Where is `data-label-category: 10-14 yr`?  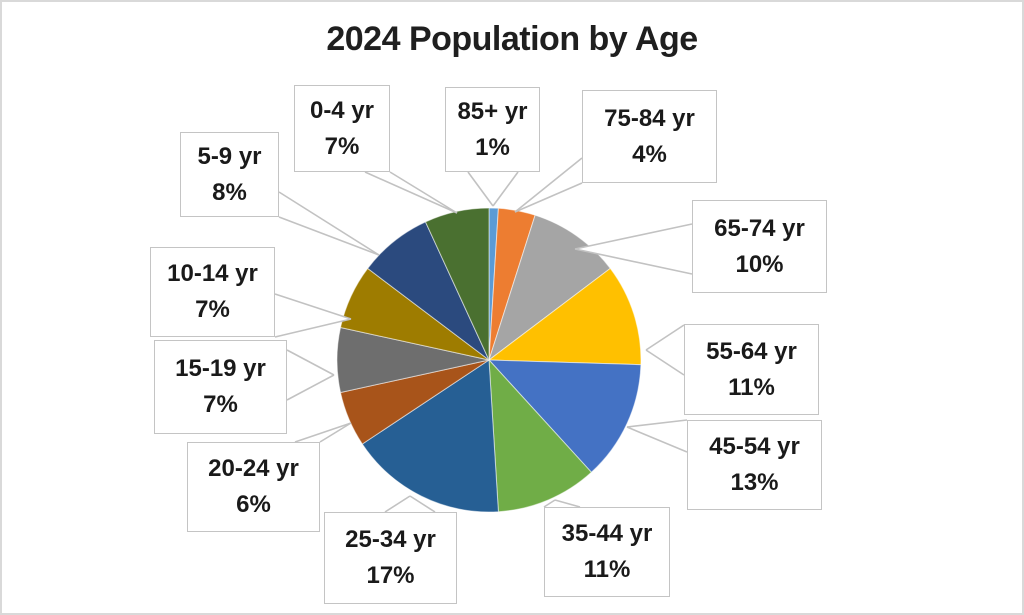 data-label-category: 10-14 yr is located at coordinates (212, 273).